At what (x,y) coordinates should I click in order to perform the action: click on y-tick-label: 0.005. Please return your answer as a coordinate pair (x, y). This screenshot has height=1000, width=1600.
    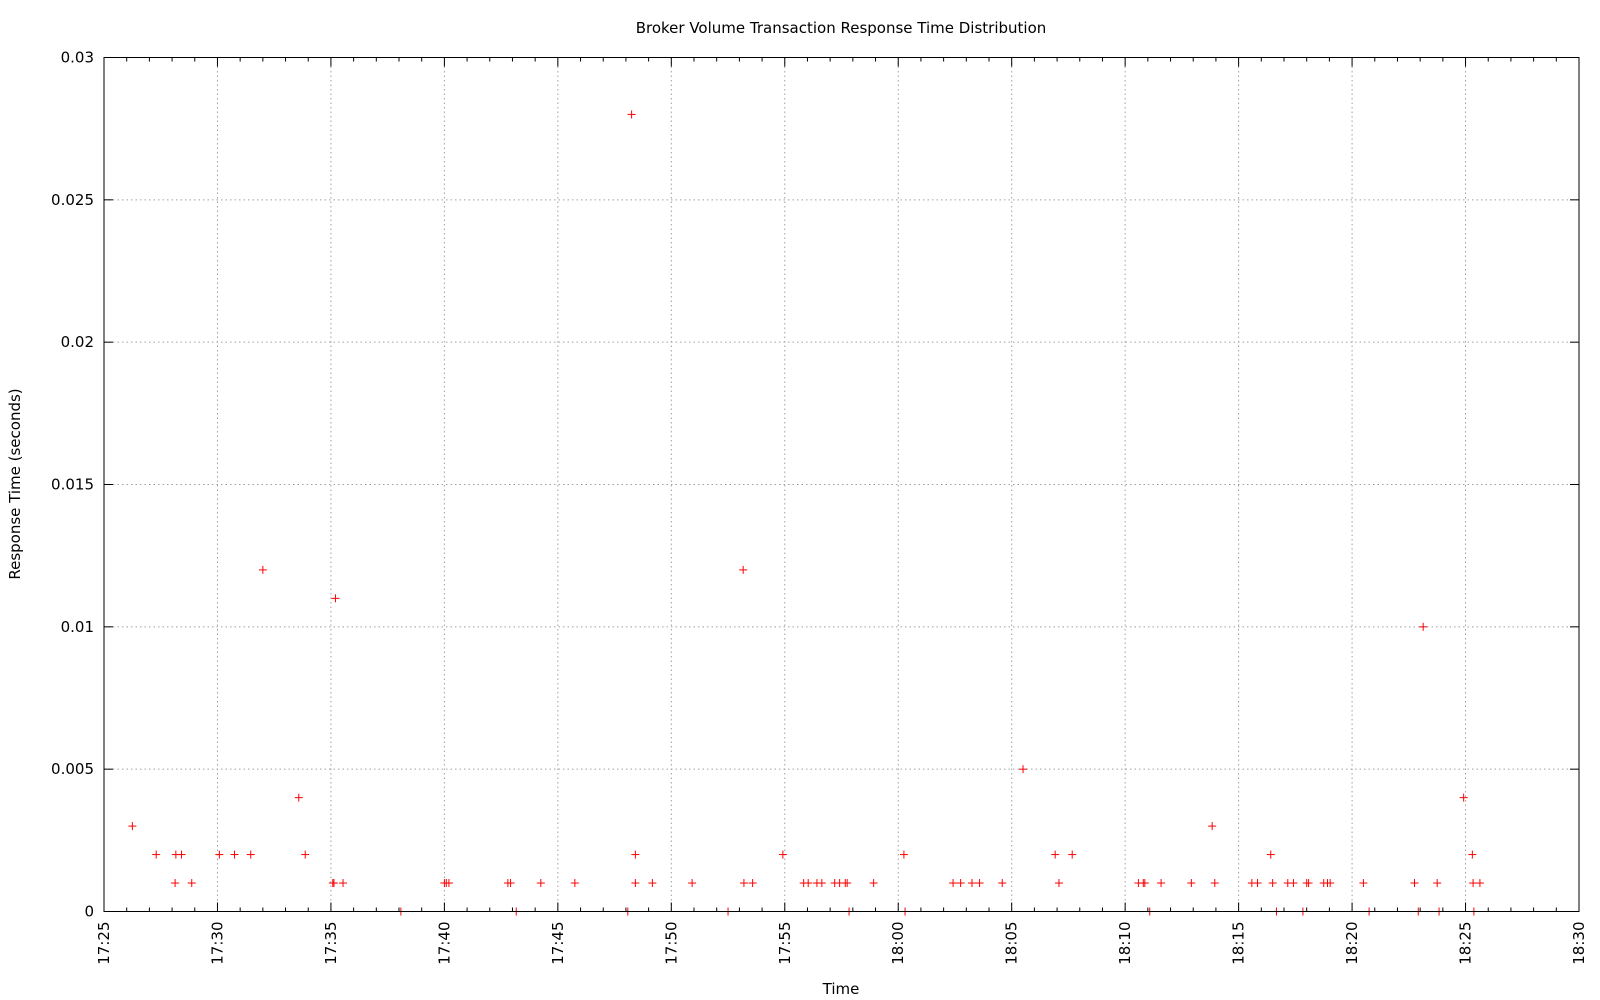
    Looking at the image, I should click on (72, 769).